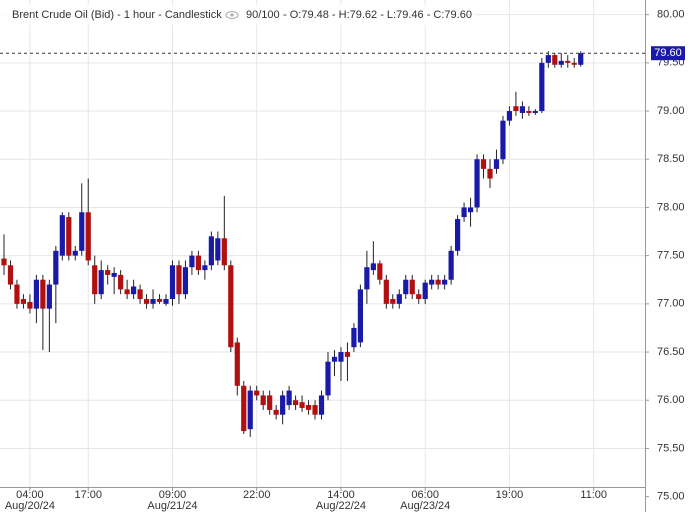 The height and width of the screenshot is (512, 690). I want to click on y-tick-label: 78.00, so click(671, 207).